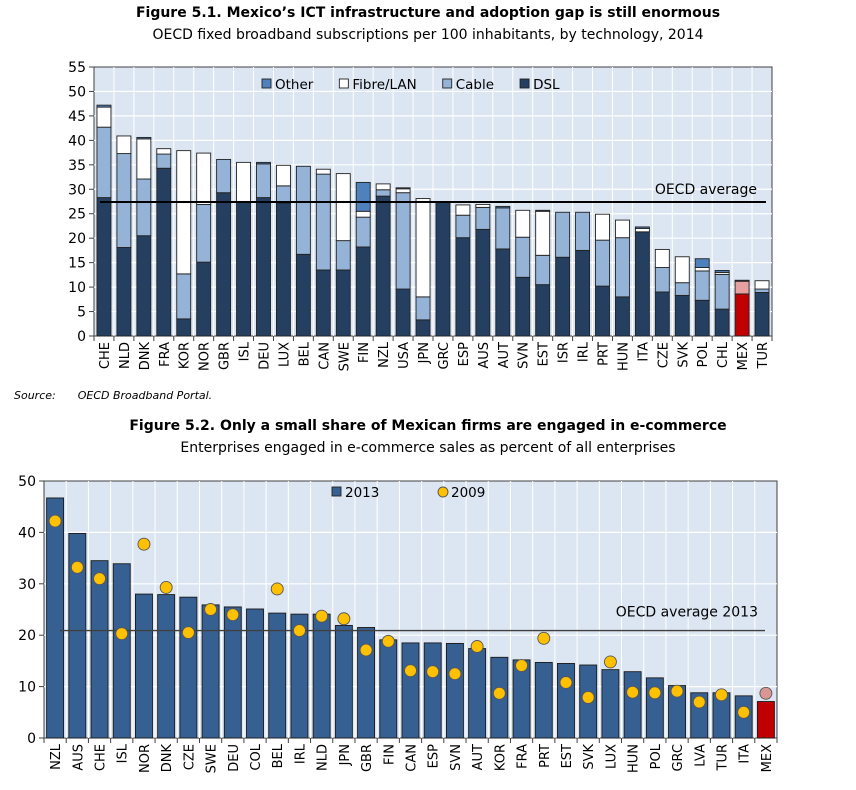 This screenshot has height=790, width=856. Describe the element at coordinates (483, 218) in the screenshot. I see `bar-segment-cable-aus` at that location.